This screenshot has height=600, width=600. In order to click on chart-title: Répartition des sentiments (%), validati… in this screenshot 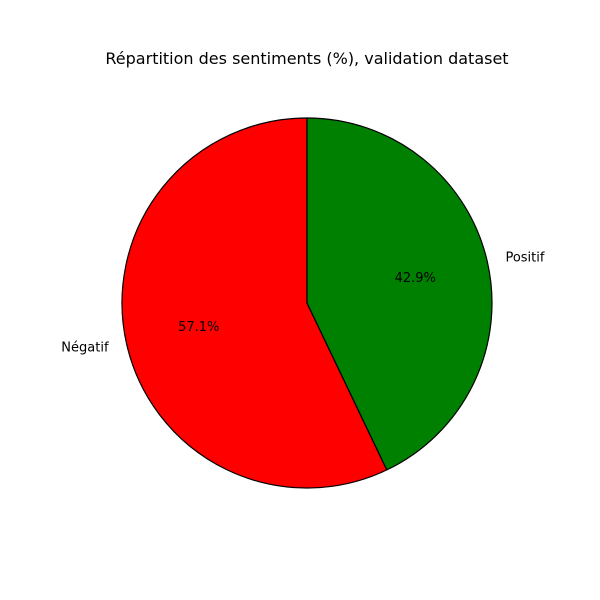, I will do `click(306, 58)`.